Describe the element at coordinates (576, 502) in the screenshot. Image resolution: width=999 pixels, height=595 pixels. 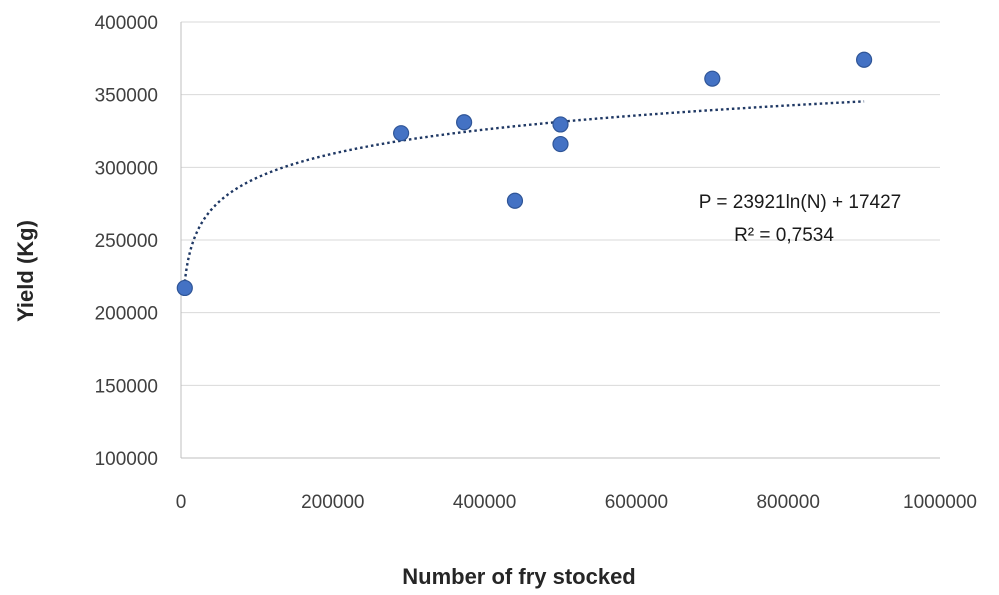
I see `x-tick-labels: 0 200000 400000 600000 800000 1000000` at that location.